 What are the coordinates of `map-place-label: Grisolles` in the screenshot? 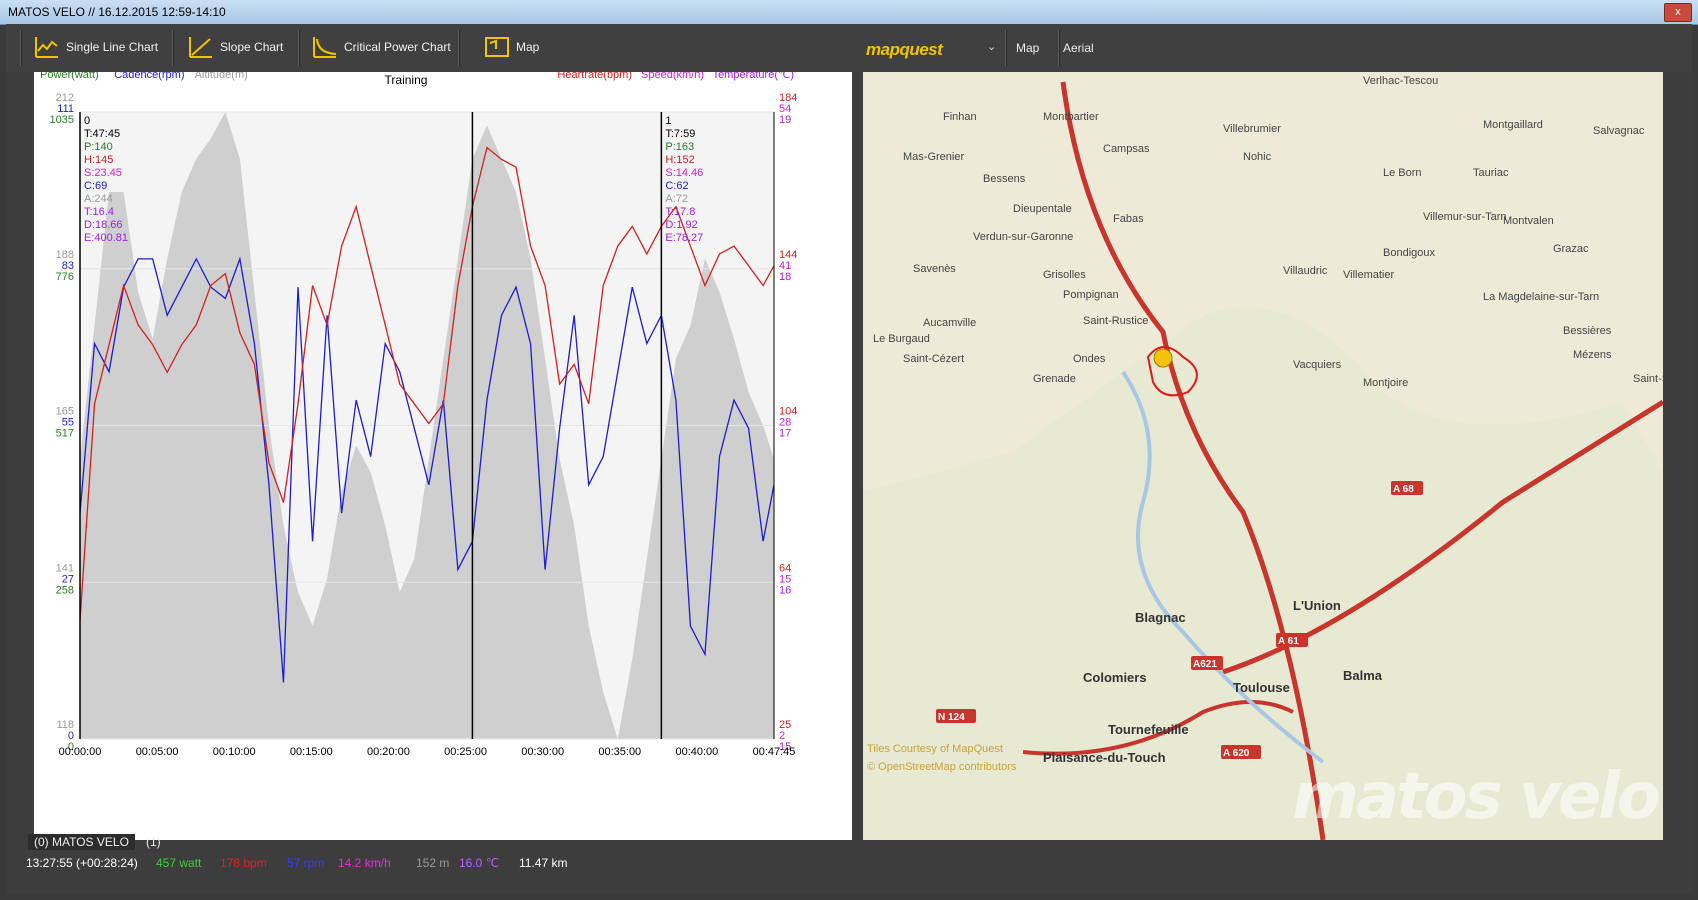 It's located at (1064, 275).